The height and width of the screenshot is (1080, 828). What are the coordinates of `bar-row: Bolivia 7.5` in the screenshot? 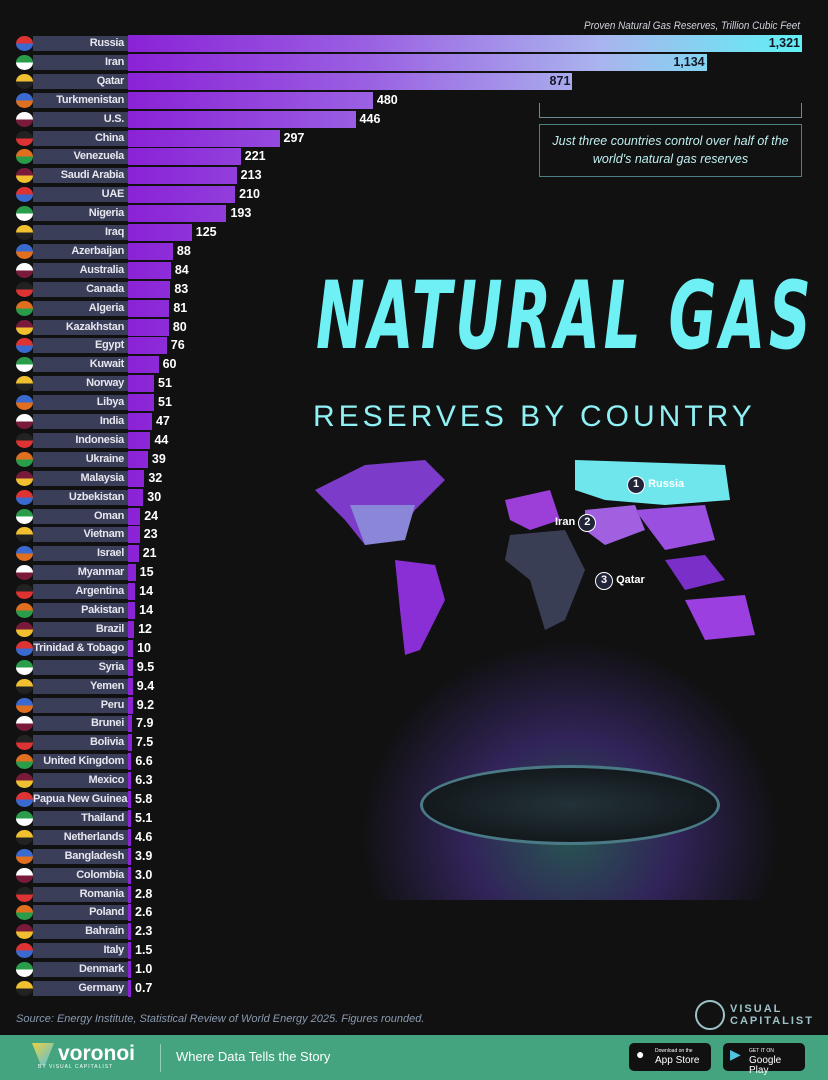 It's located at (414, 743).